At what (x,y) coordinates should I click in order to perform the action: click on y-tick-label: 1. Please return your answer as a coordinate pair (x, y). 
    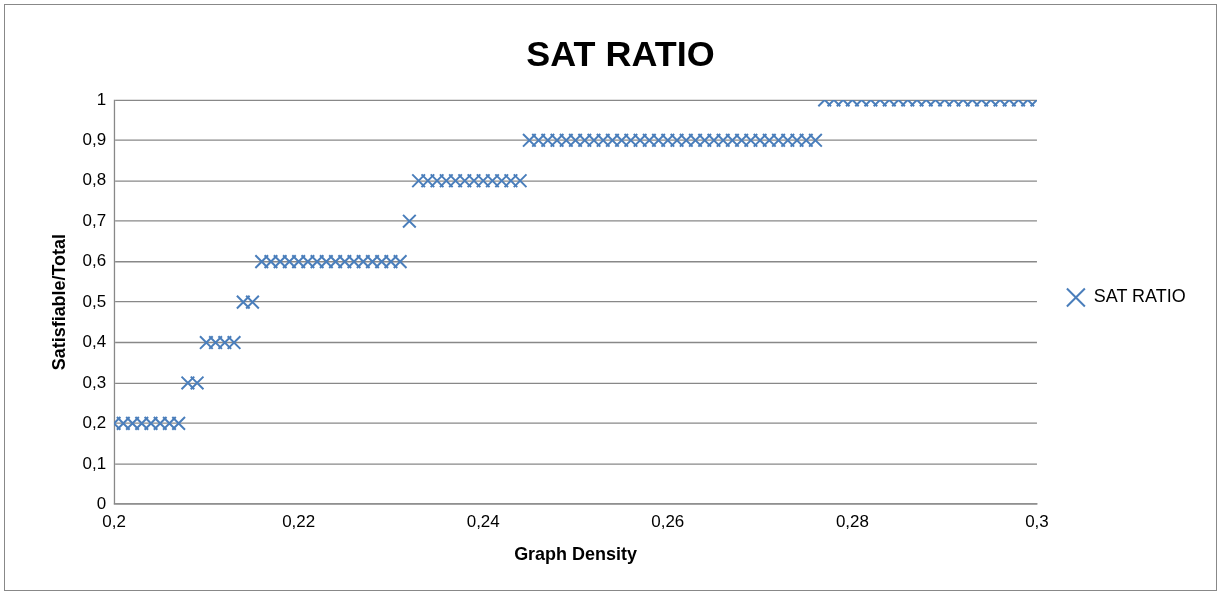
    Looking at the image, I should click on (101, 99).